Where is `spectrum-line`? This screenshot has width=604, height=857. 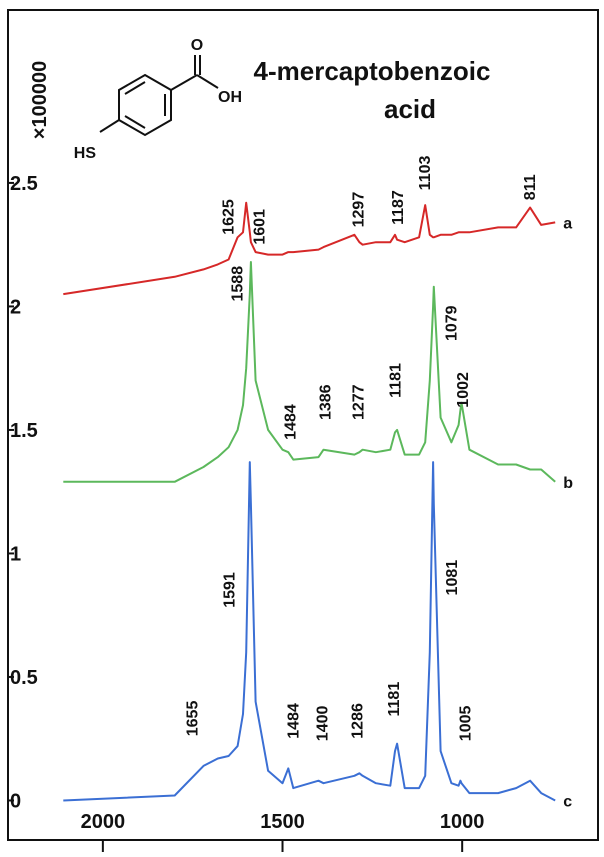 spectrum-line is located at coordinates (309, 248).